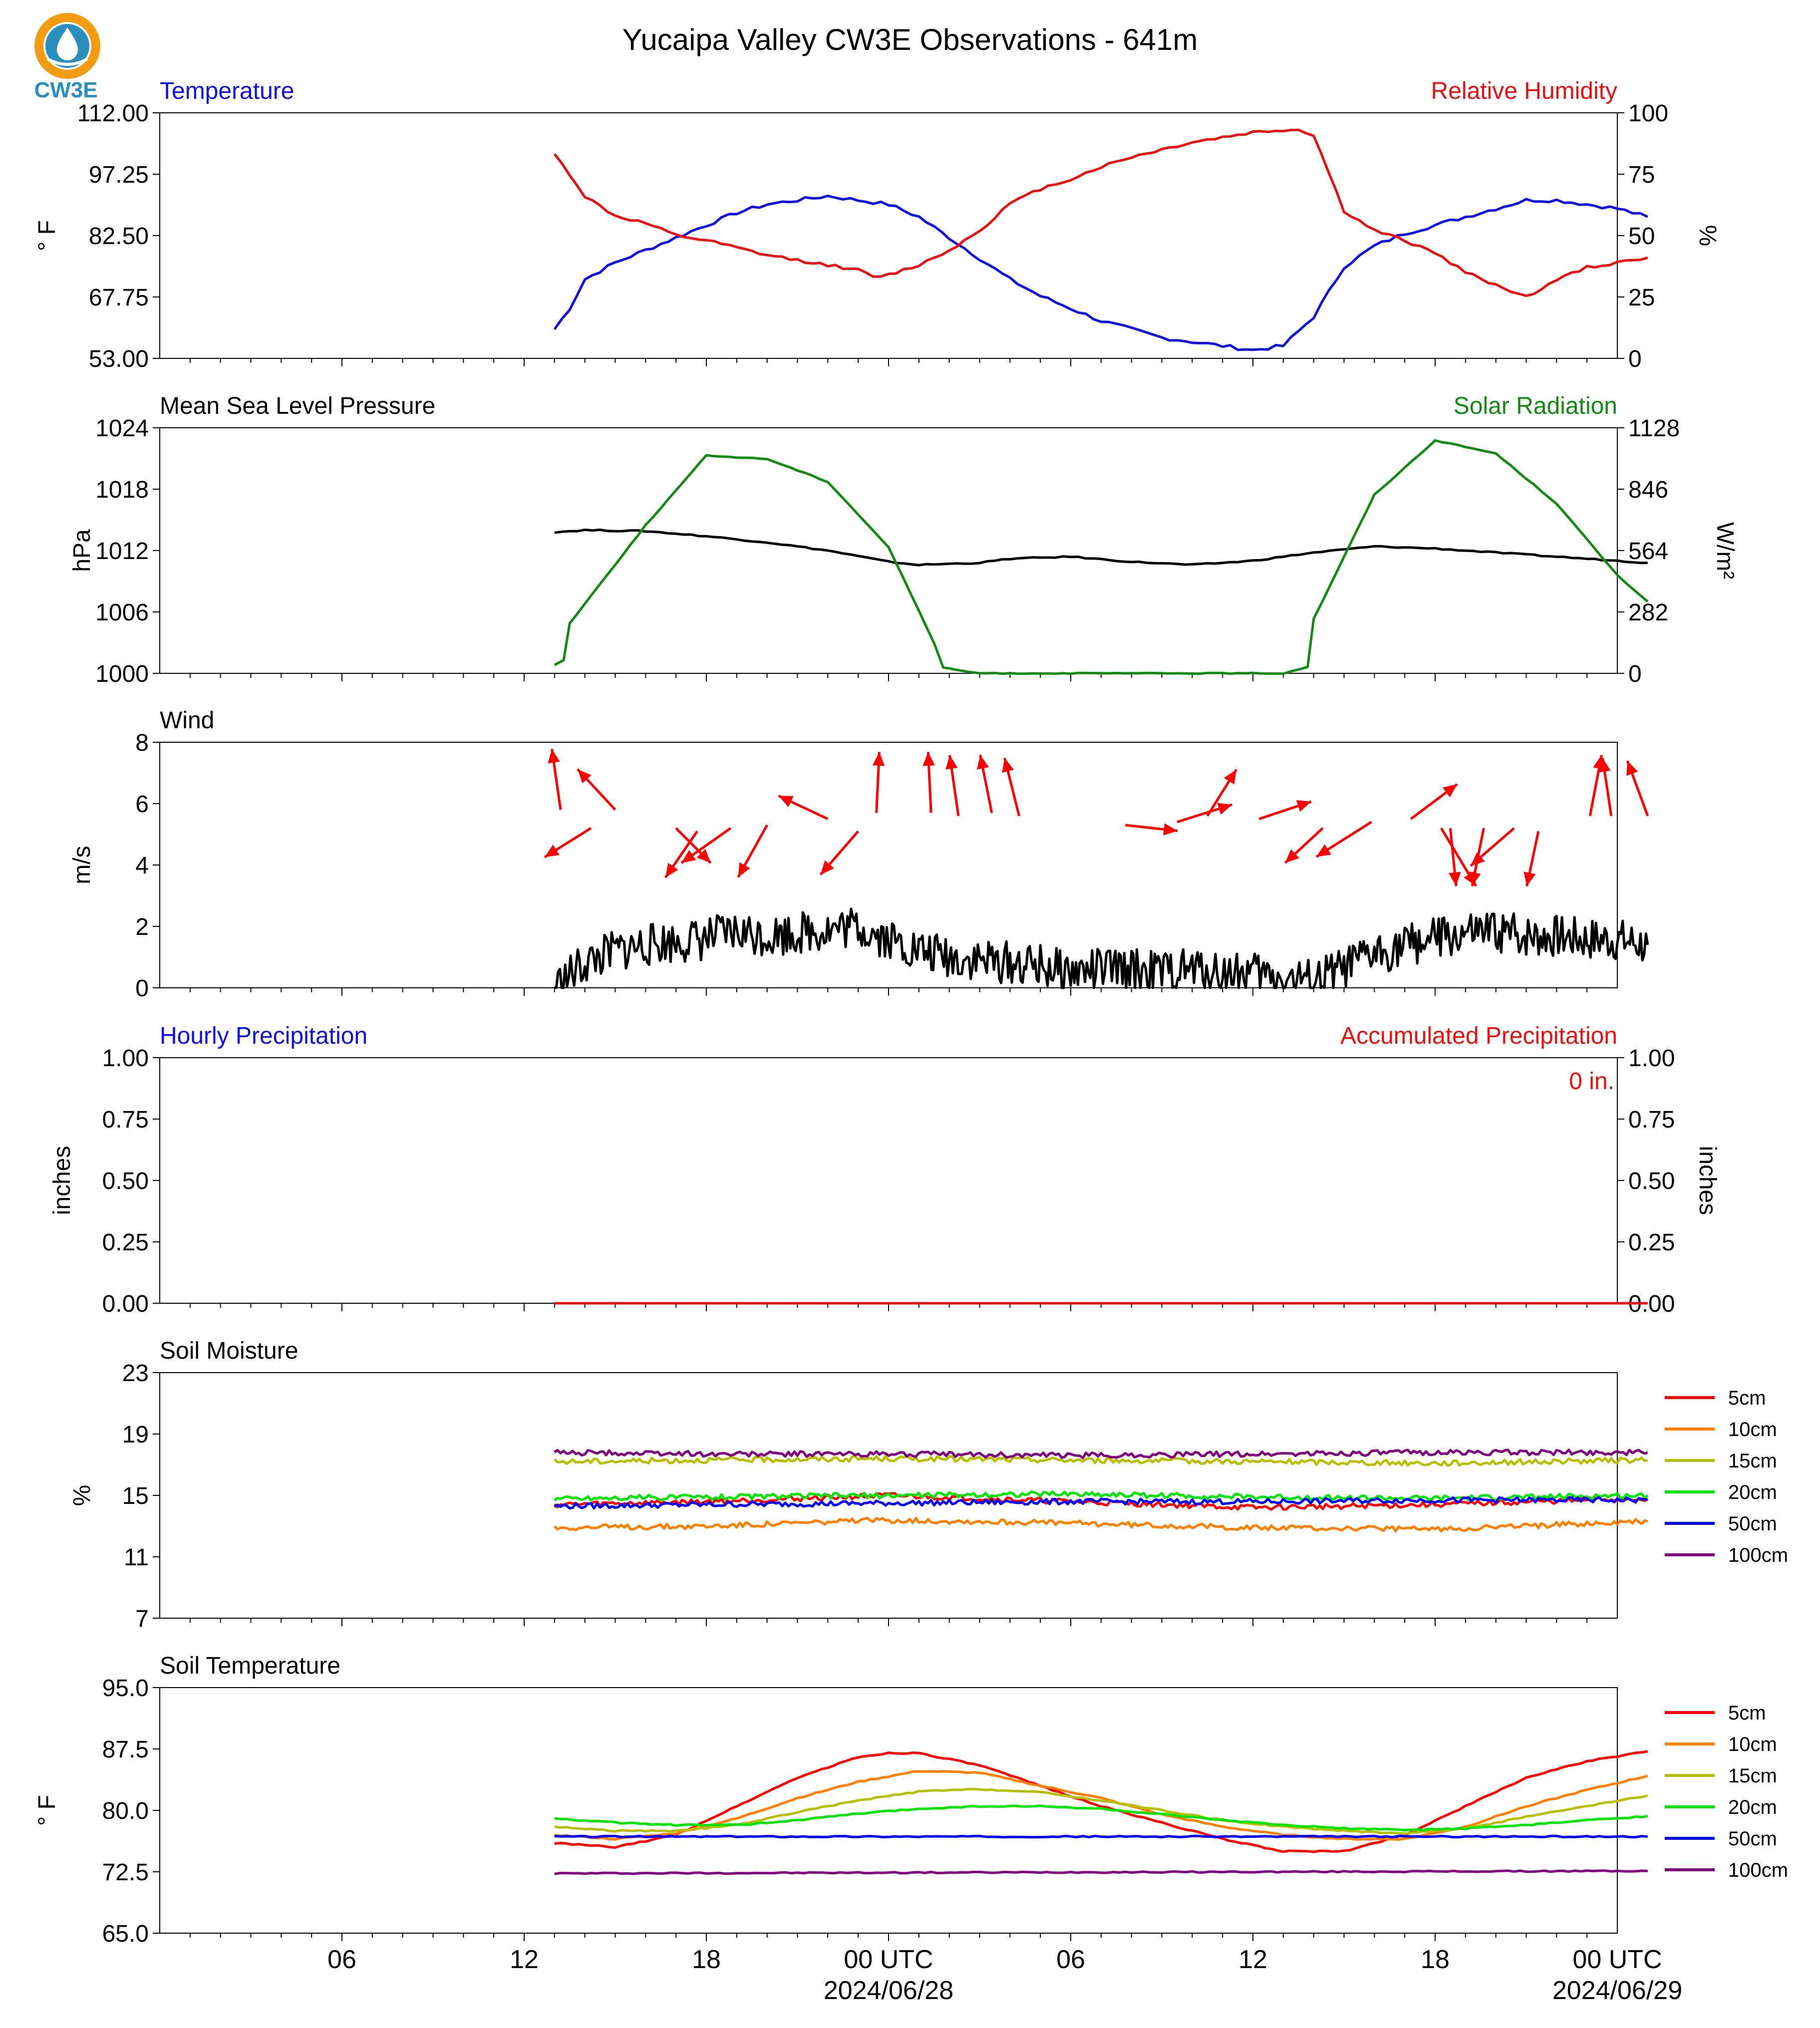  Describe the element at coordinates (119, 298) in the screenshot. I see `y-tick-label: 67.75` at that location.